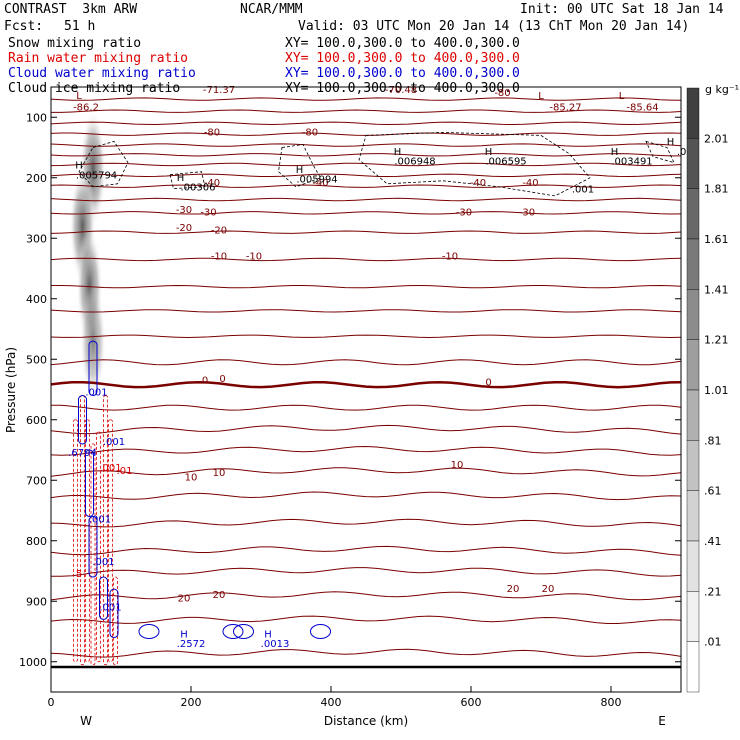  Describe the element at coordinates (191, 644) in the screenshot. I see `cloud-water-max-value: .2572` at that location.